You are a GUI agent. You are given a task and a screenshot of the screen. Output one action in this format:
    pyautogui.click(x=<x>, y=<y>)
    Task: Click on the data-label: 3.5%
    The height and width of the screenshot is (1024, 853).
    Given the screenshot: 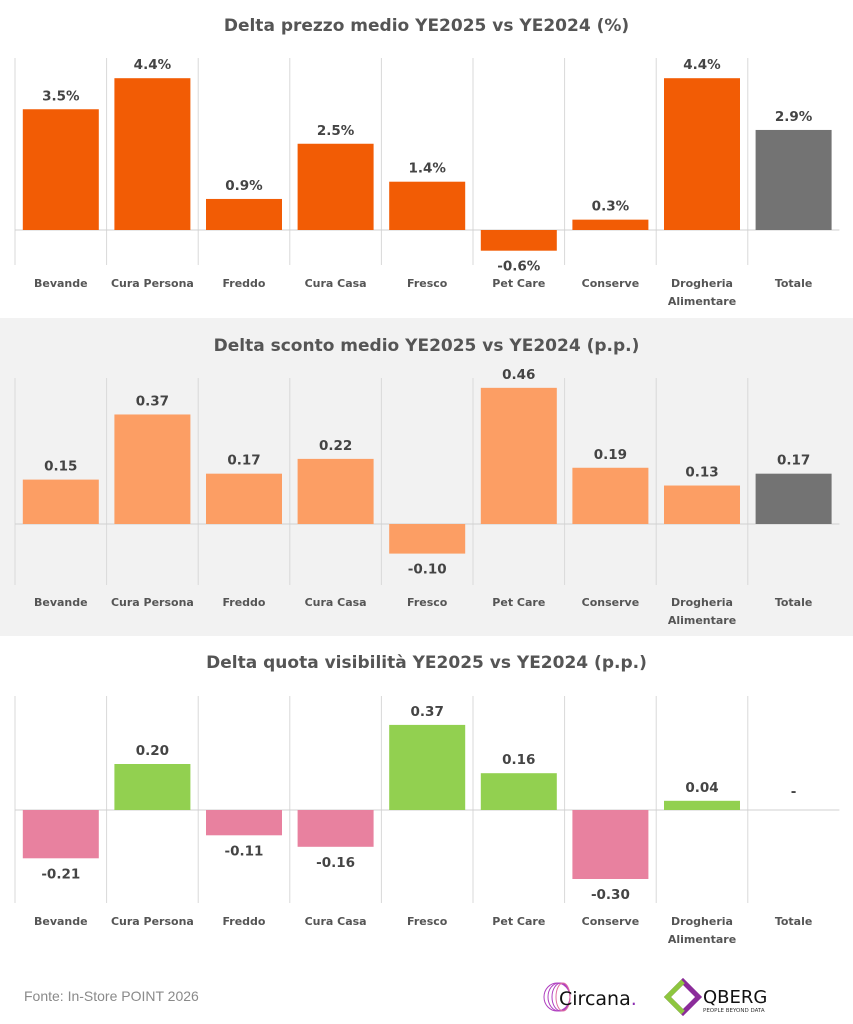 What is the action you would take?
    pyautogui.click(x=61, y=96)
    